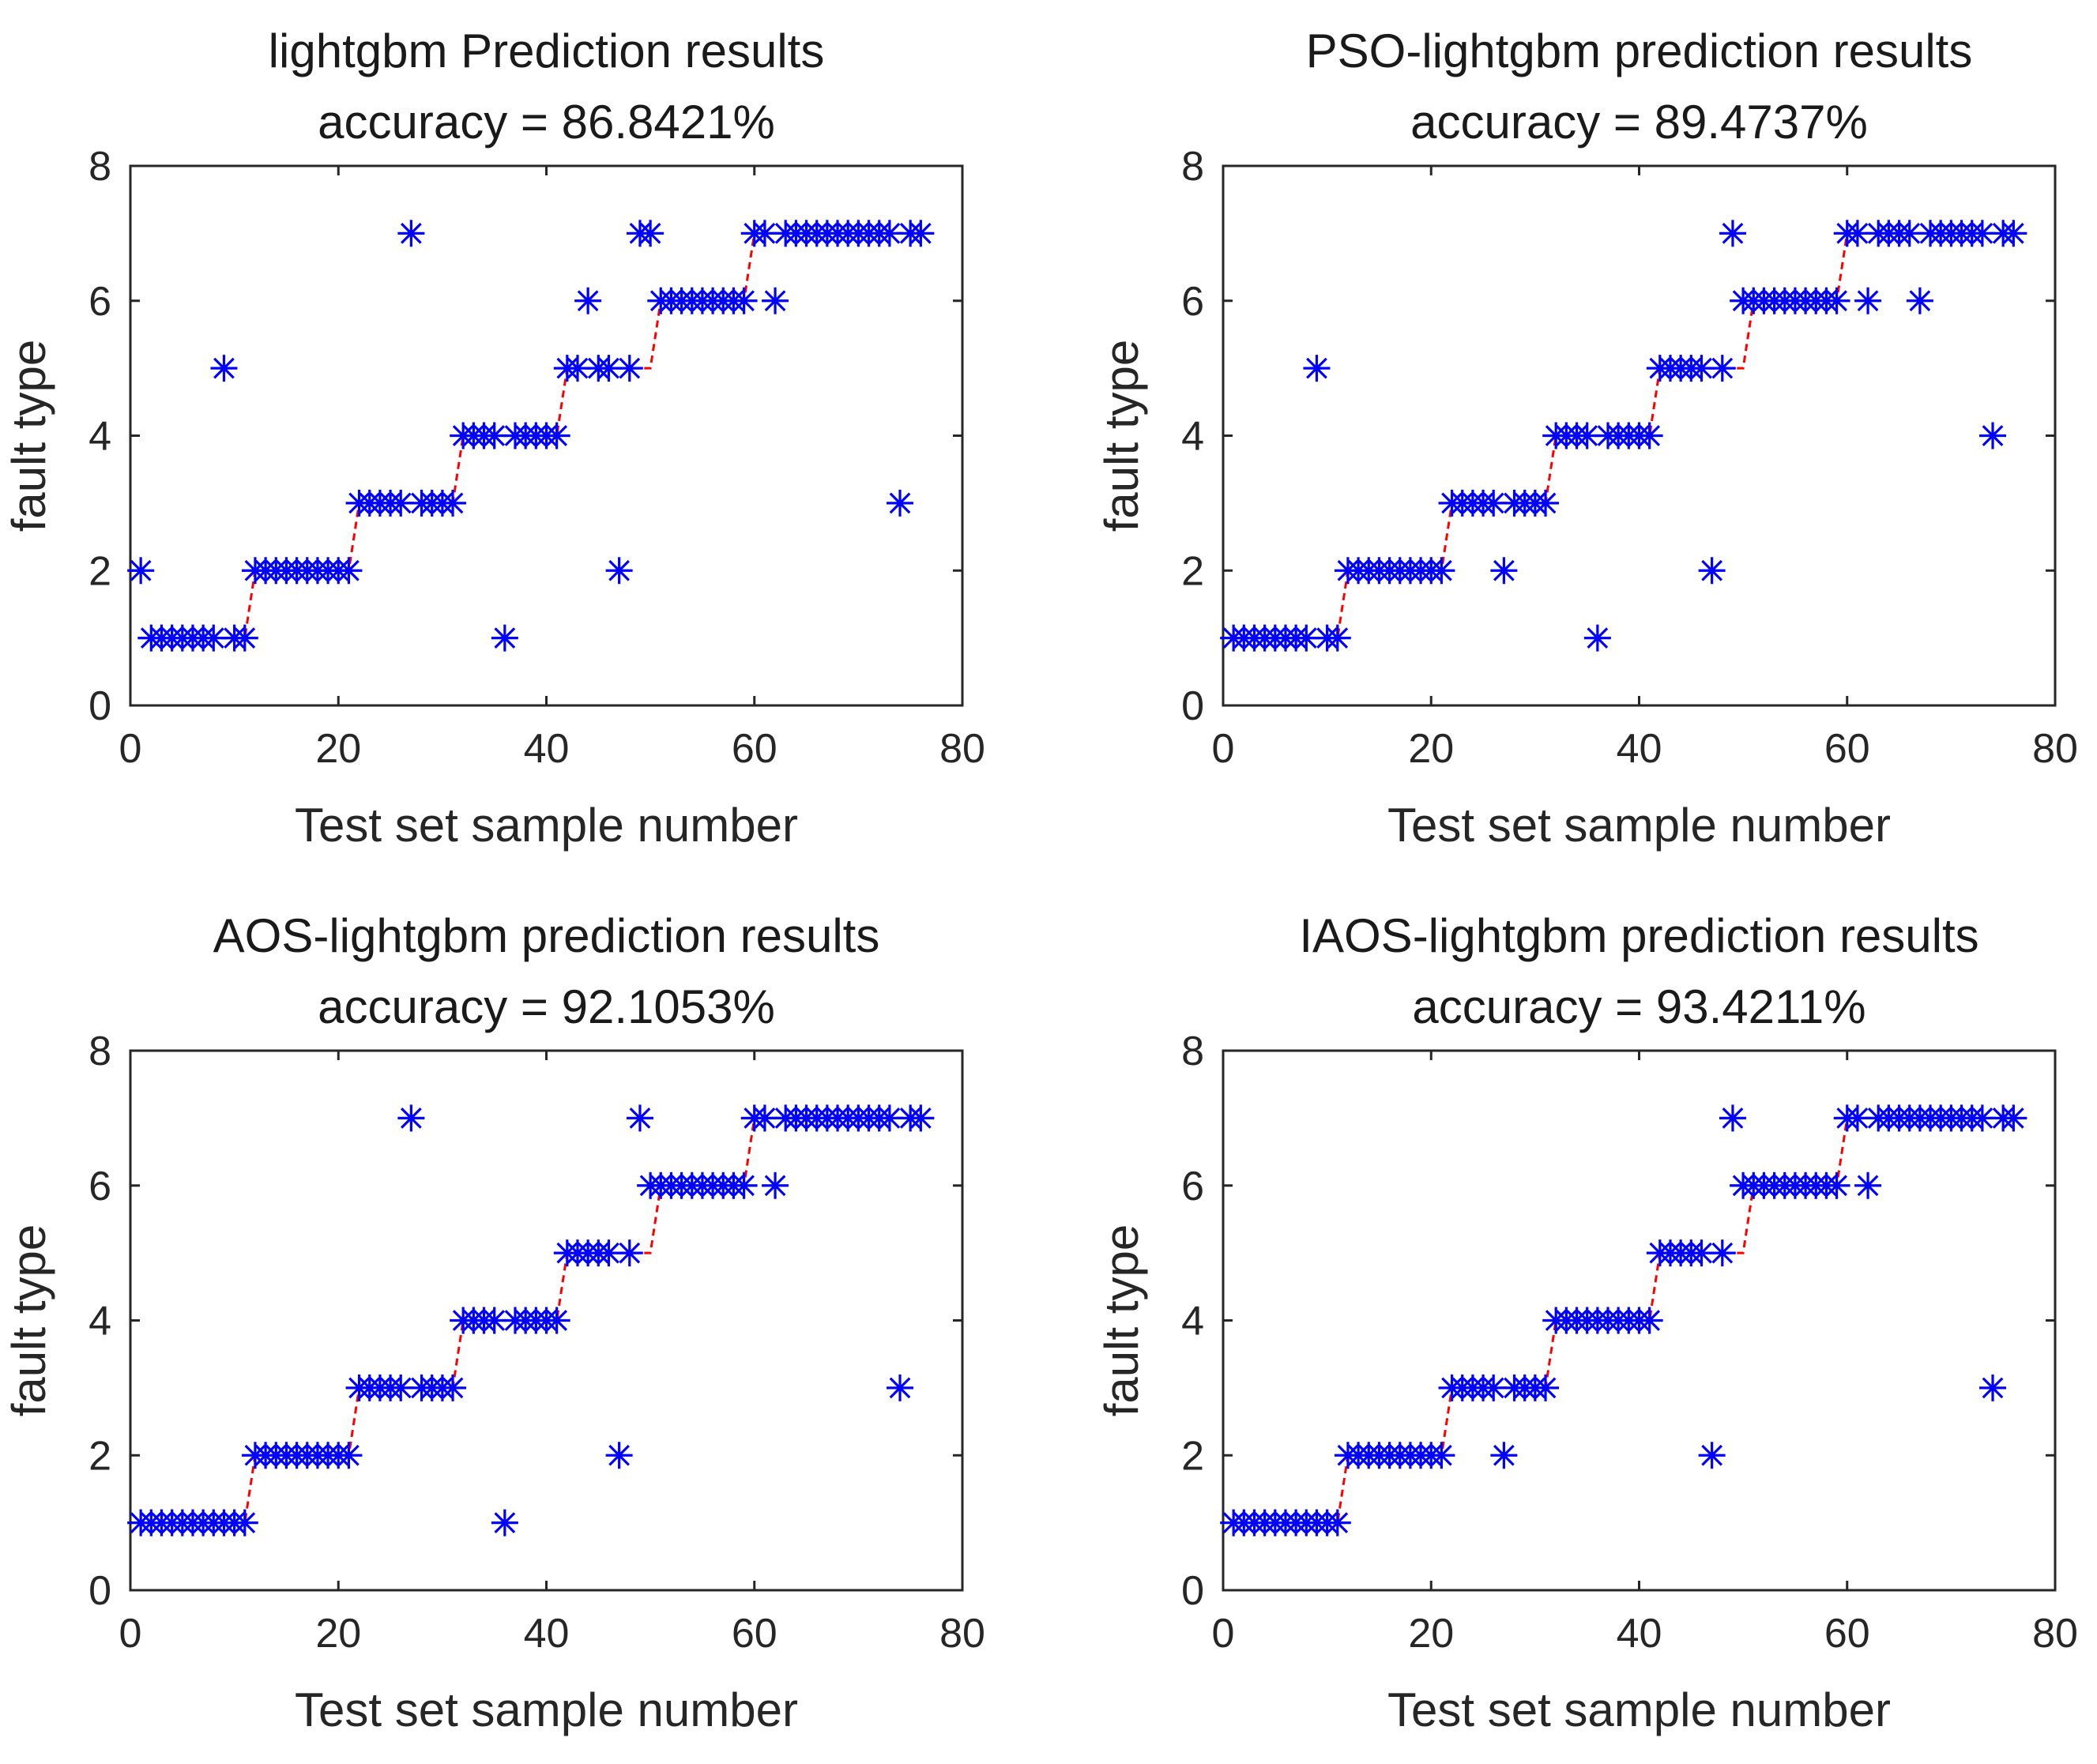 Image resolution: width=2097 pixels, height=1764 pixels. Describe the element at coordinates (28, 436) in the screenshot. I see `y-axis-label: fault type` at that location.